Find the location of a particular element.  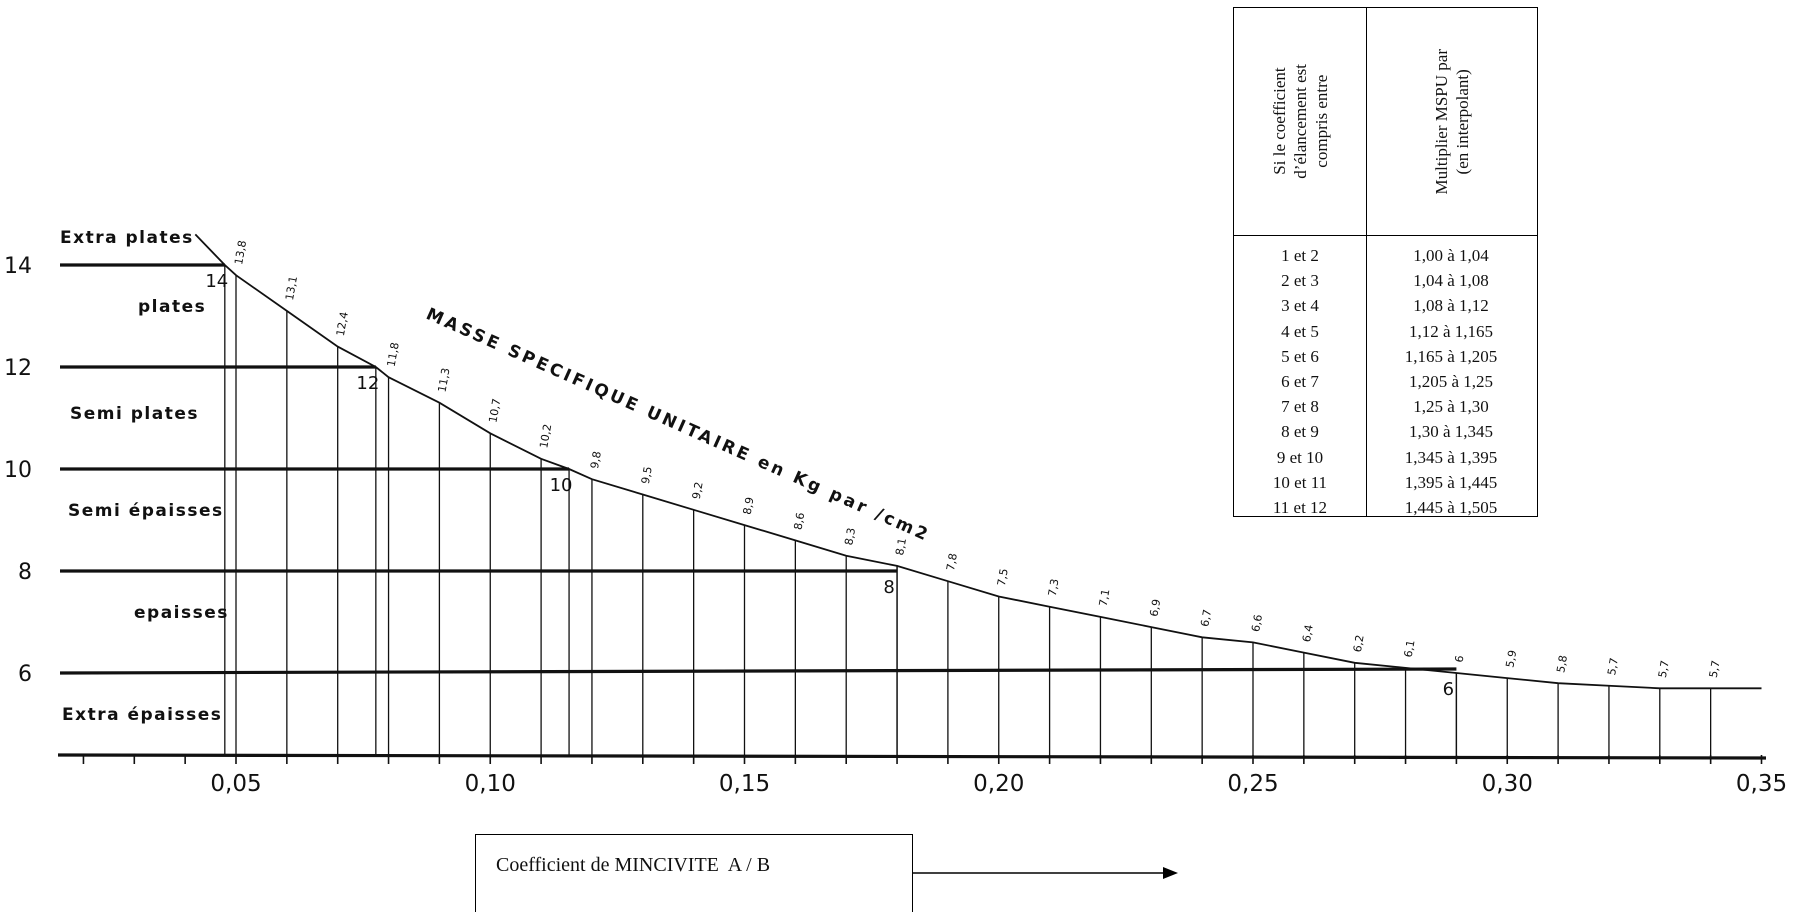

x-tick-label: 0,10 is located at coordinates (490, 784).